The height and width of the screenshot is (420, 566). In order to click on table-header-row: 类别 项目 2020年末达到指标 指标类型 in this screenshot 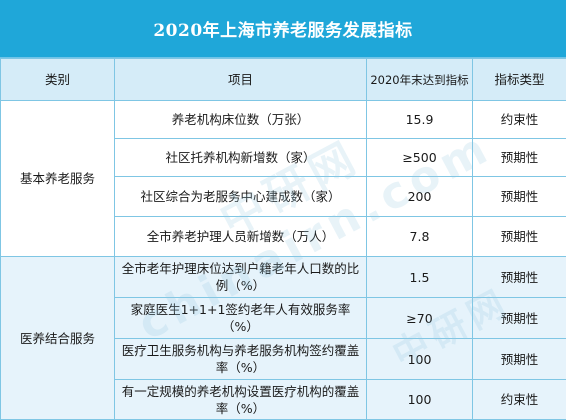, I will do `click(283, 79)`.